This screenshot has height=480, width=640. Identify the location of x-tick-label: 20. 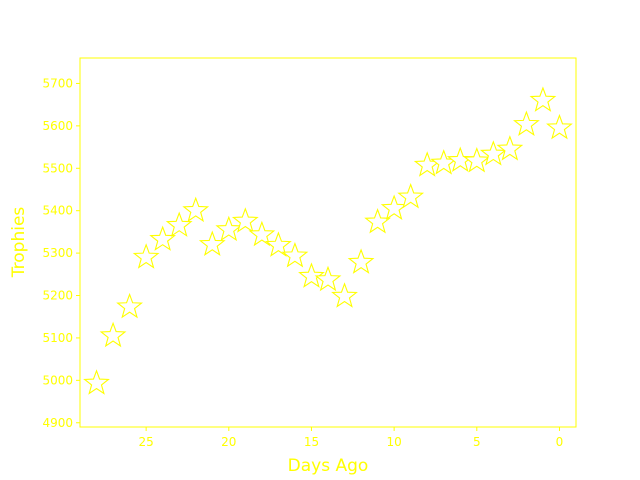
(228, 442).